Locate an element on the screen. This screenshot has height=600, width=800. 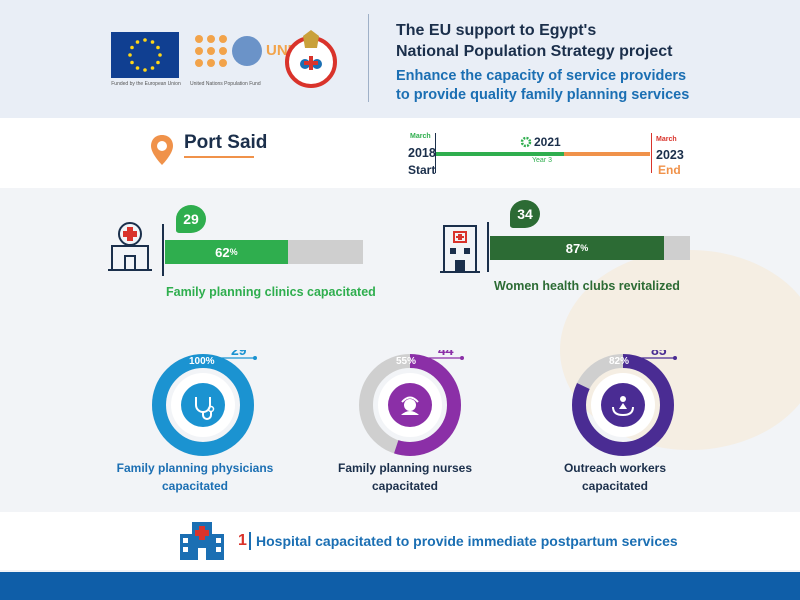
nurses-donut: 55% 44 is located at coordinates (430, 403).